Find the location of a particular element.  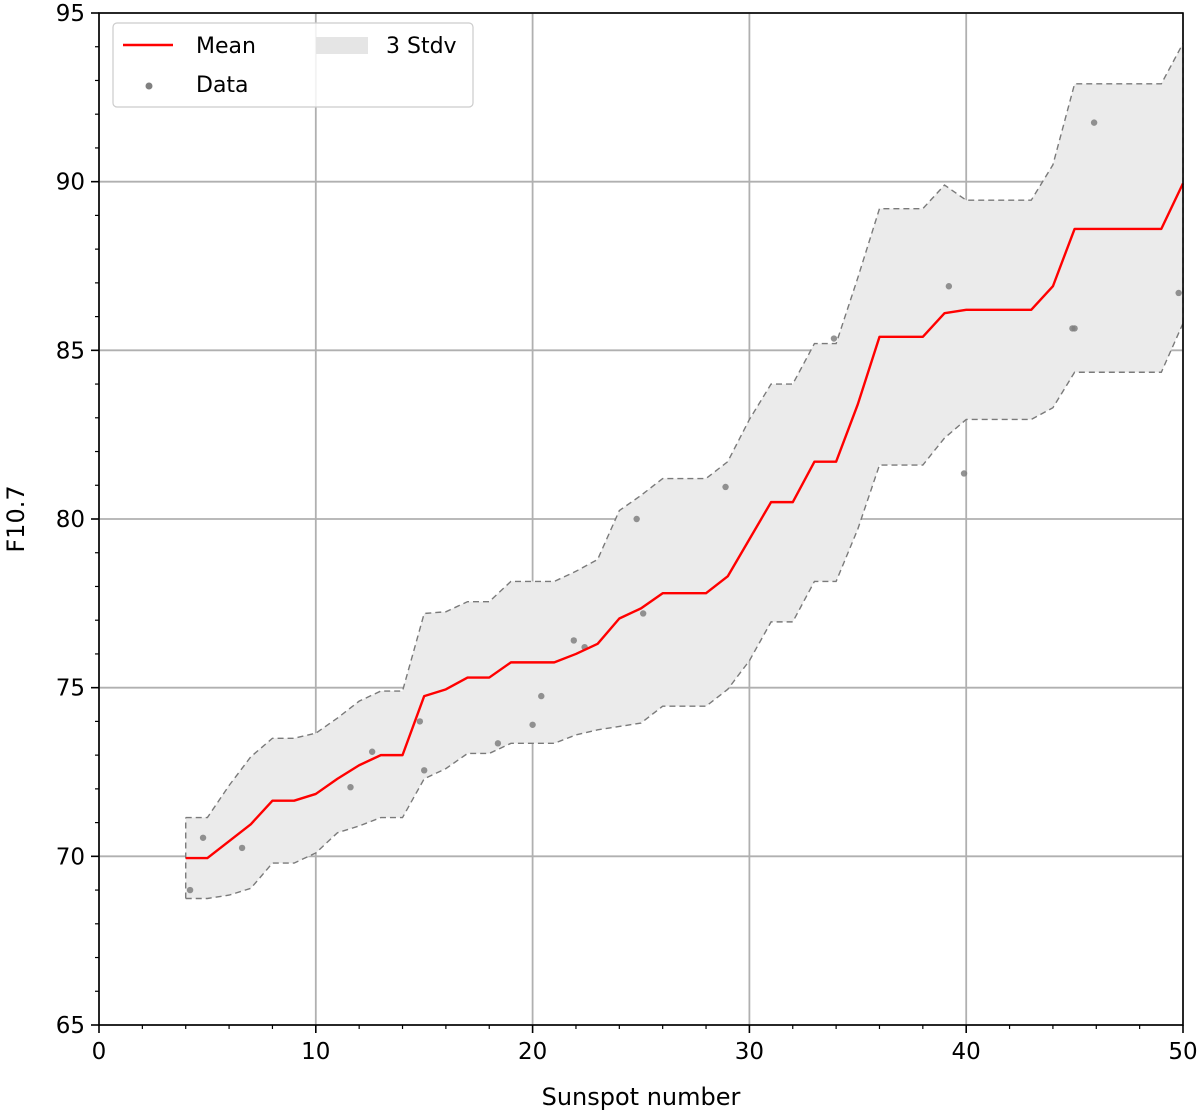

legend-band-swatch is located at coordinates (342, 45).